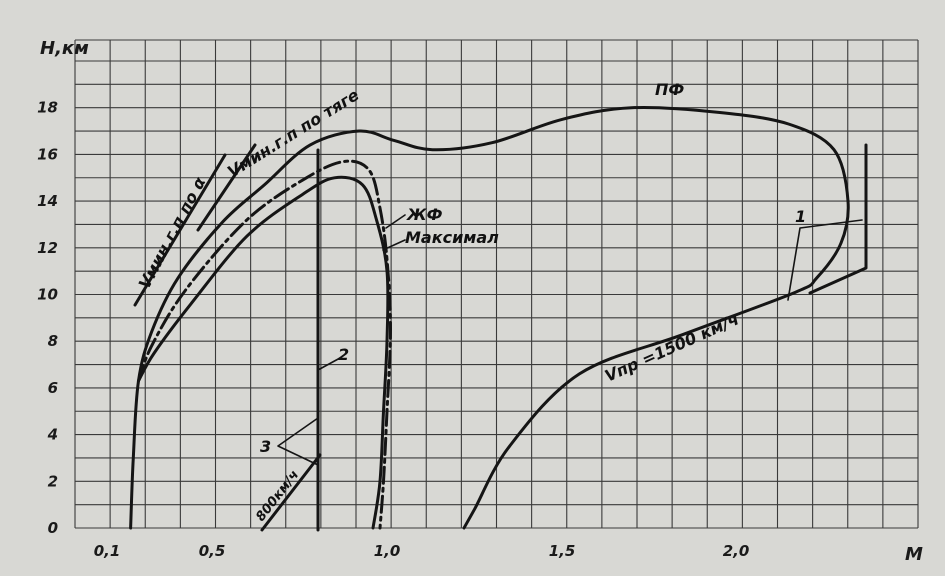  What do you see at coordinates (343, 354) in the screenshot?
I see `label-2: 2` at bounding box center [343, 354].